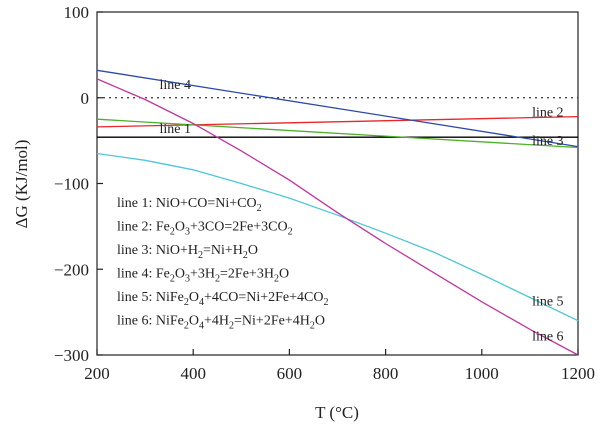  What do you see at coordinates (21, 184) in the screenshot?
I see `y-axis-title: ΔG (KJ/mol)` at bounding box center [21, 184].